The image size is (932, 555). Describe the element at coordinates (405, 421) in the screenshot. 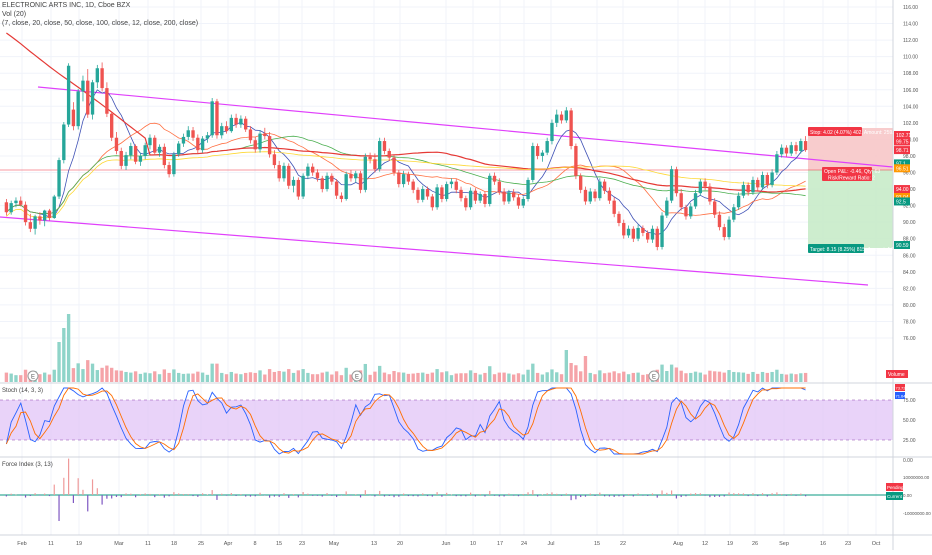

I see `stoch-lines` at that location.